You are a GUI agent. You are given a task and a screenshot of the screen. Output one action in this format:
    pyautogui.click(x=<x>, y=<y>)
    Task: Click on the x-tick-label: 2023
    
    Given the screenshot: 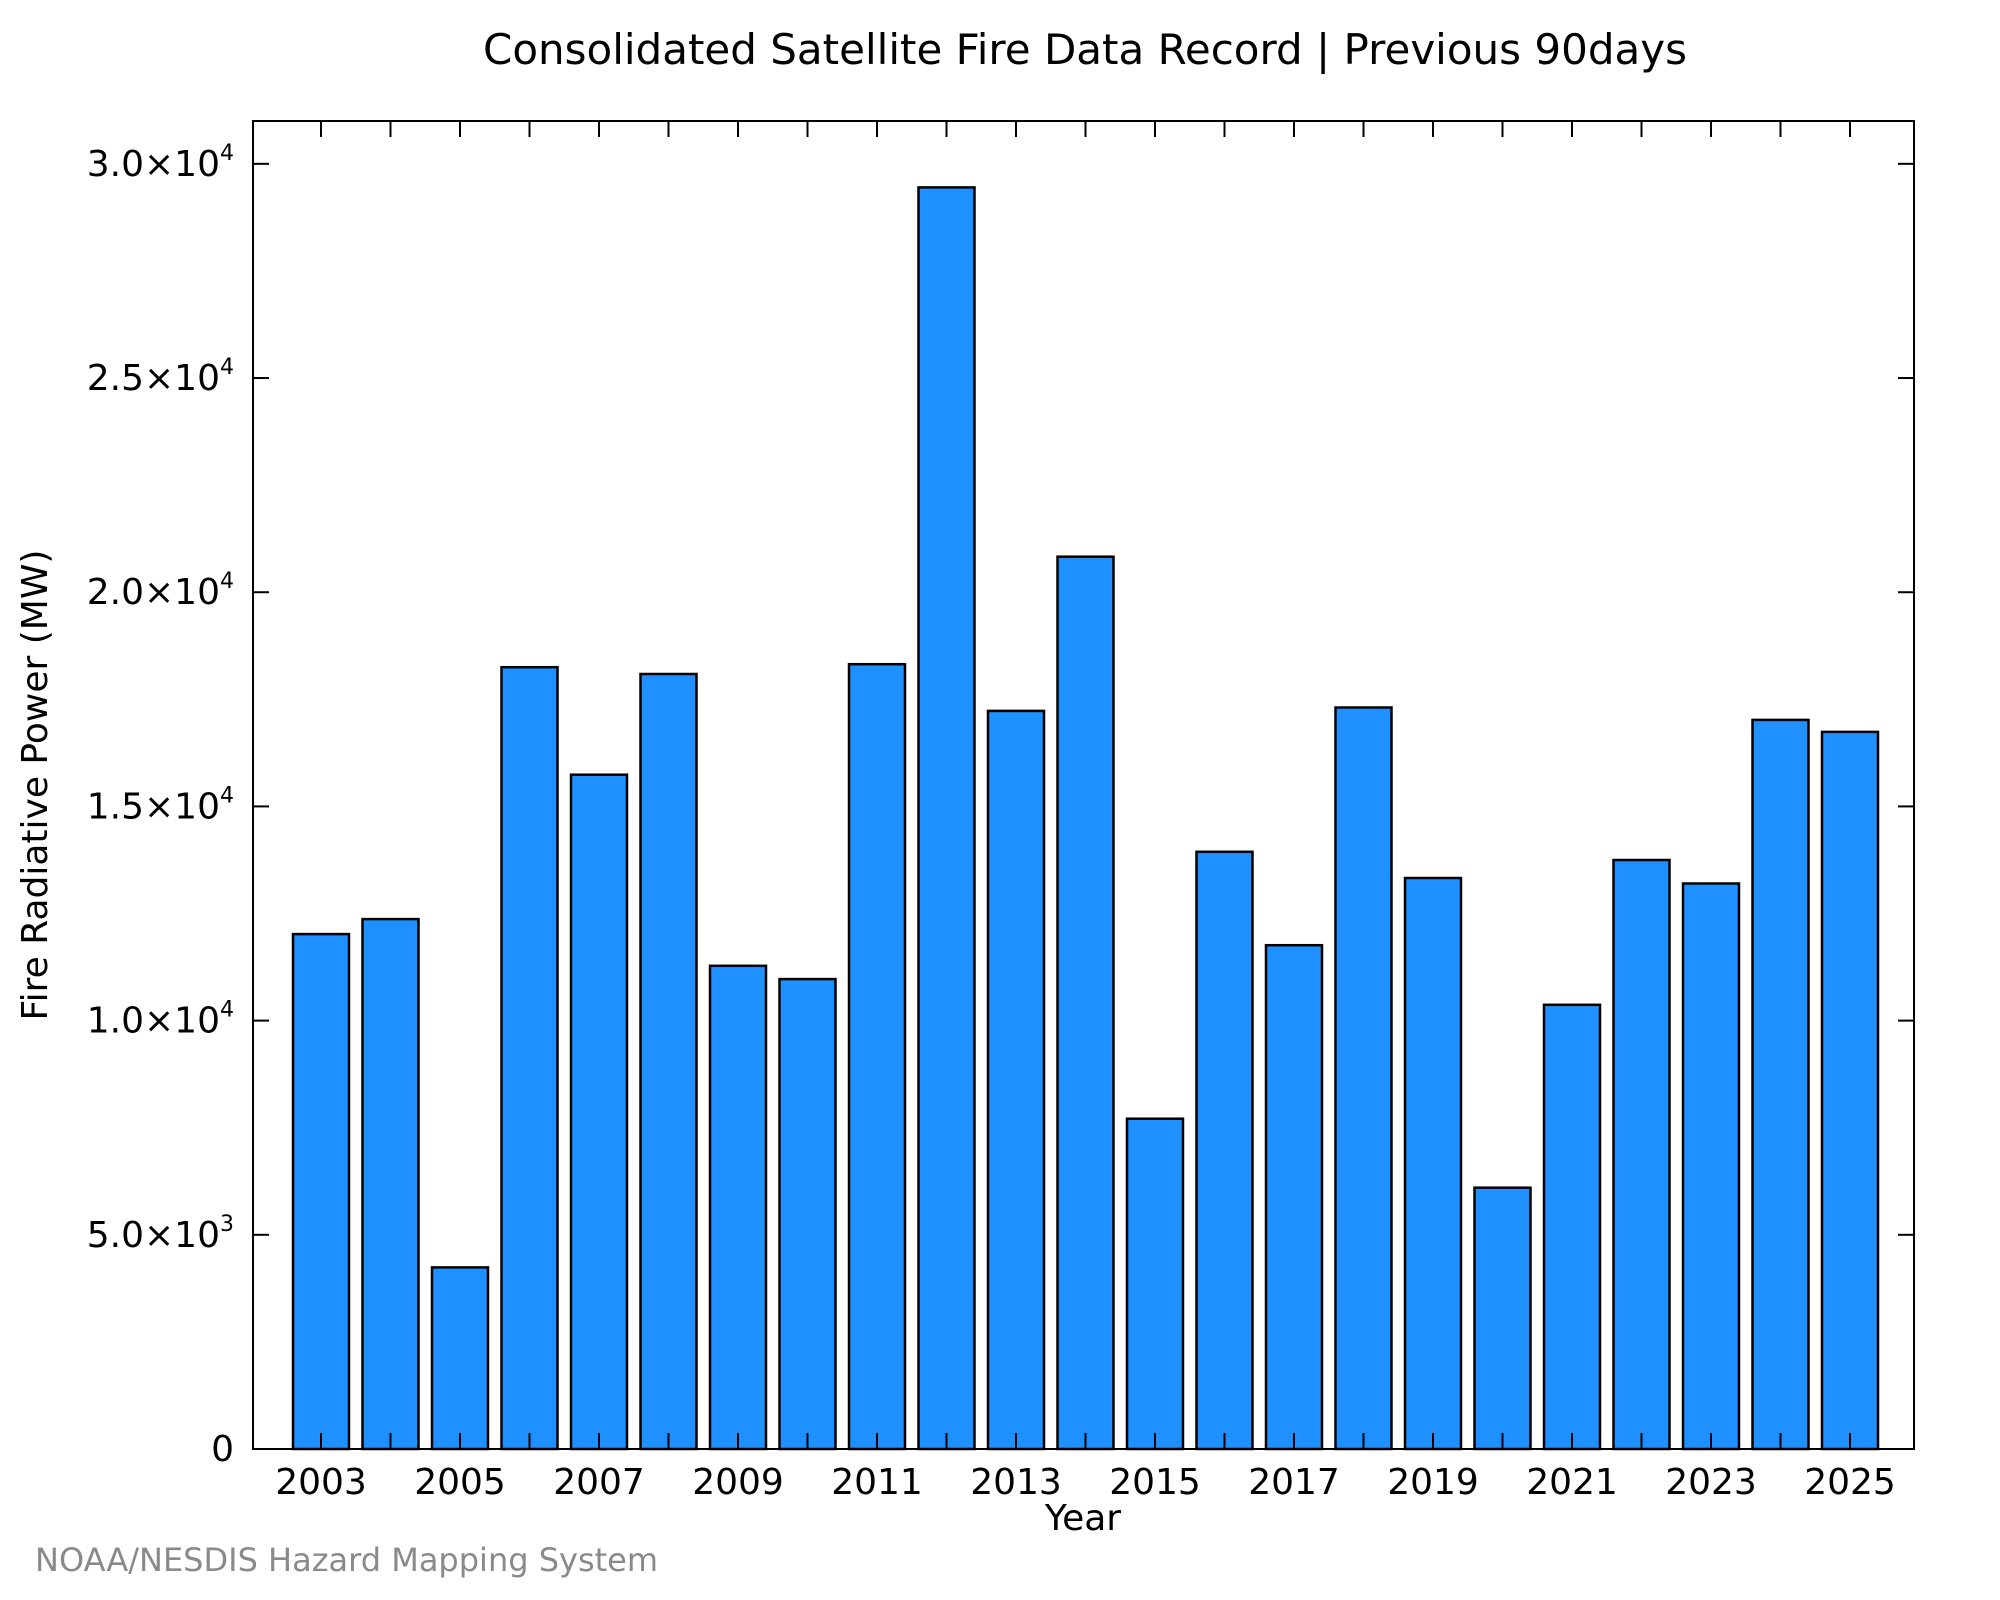 What is the action you would take?
    pyautogui.click(x=1711, y=1482)
    